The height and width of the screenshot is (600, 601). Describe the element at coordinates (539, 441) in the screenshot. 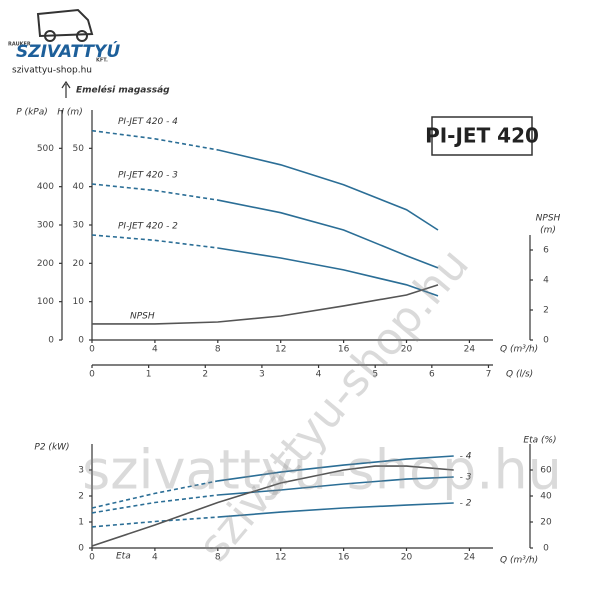

I see `y2-axis-label: Eta (%)` at that location.